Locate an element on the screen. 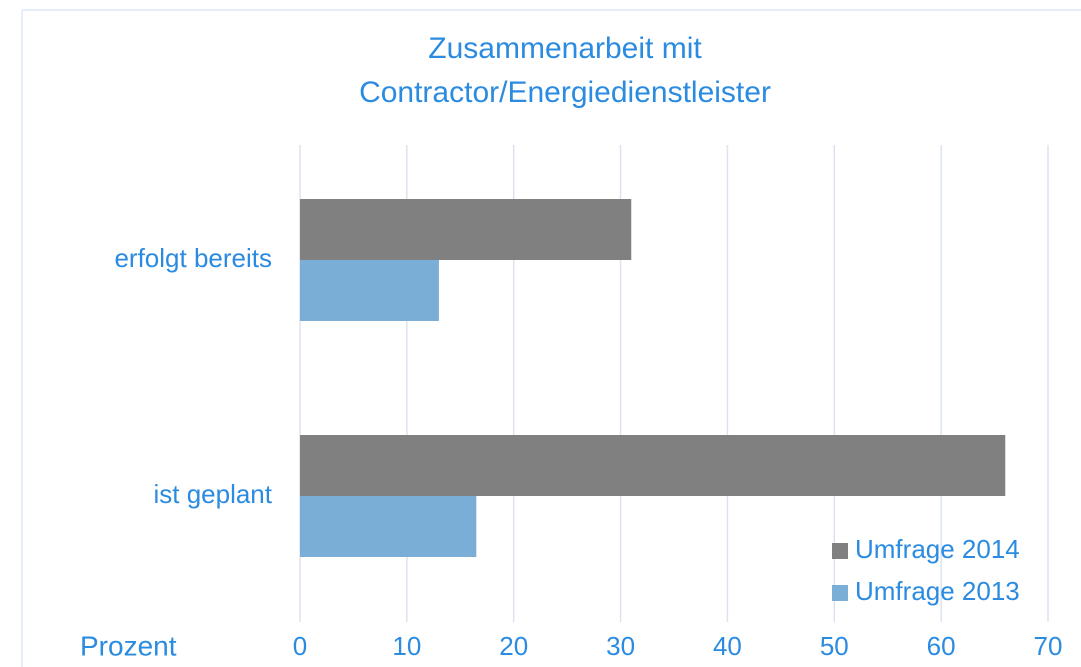 Image resolution: width=1081 pixels, height=667 pixels. y-tick-label: ist geplant is located at coordinates (212, 494).